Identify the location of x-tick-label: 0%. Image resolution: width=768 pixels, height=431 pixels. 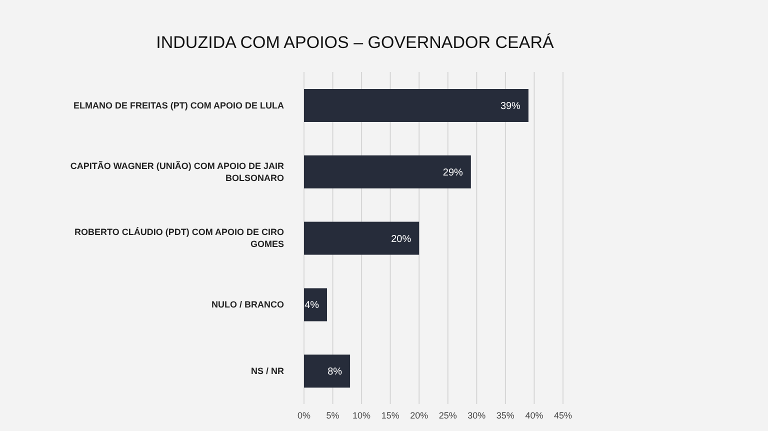
(304, 415).